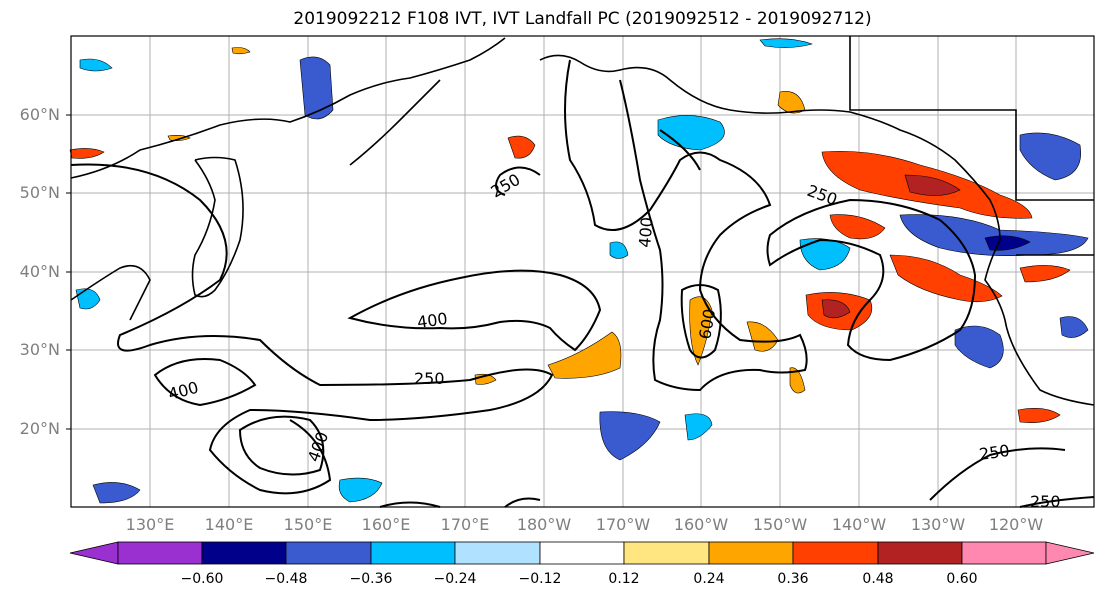  Describe the element at coordinates (624, 579) in the screenshot. I see `colorbar-tick: 0.12` at that location.